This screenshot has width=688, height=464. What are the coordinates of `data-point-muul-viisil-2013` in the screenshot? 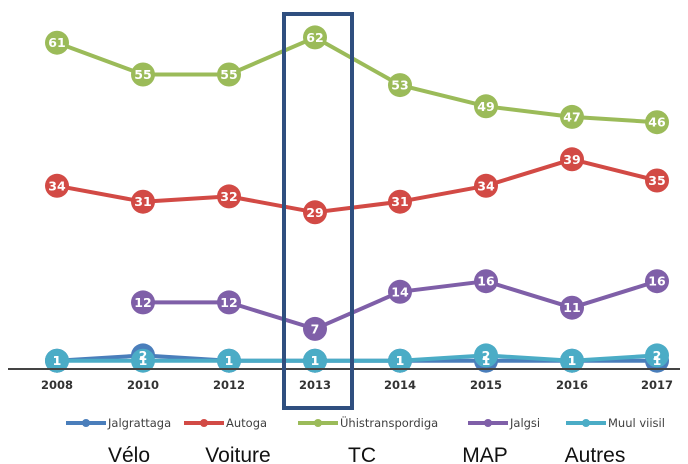 It's located at (315, 360).